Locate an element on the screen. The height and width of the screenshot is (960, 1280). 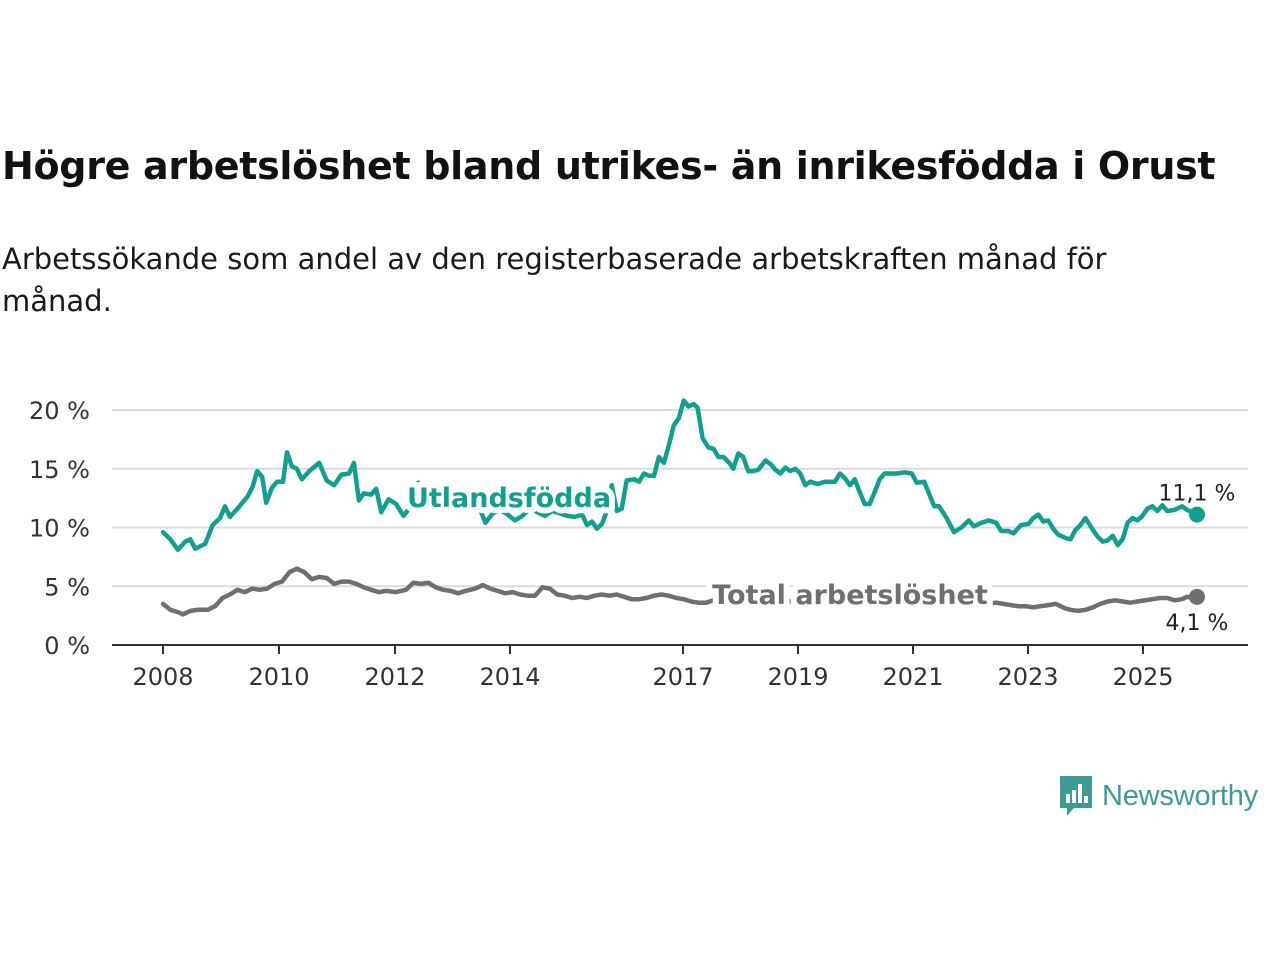
x-tick-label: 2019 is located at coordinates (797, 677).